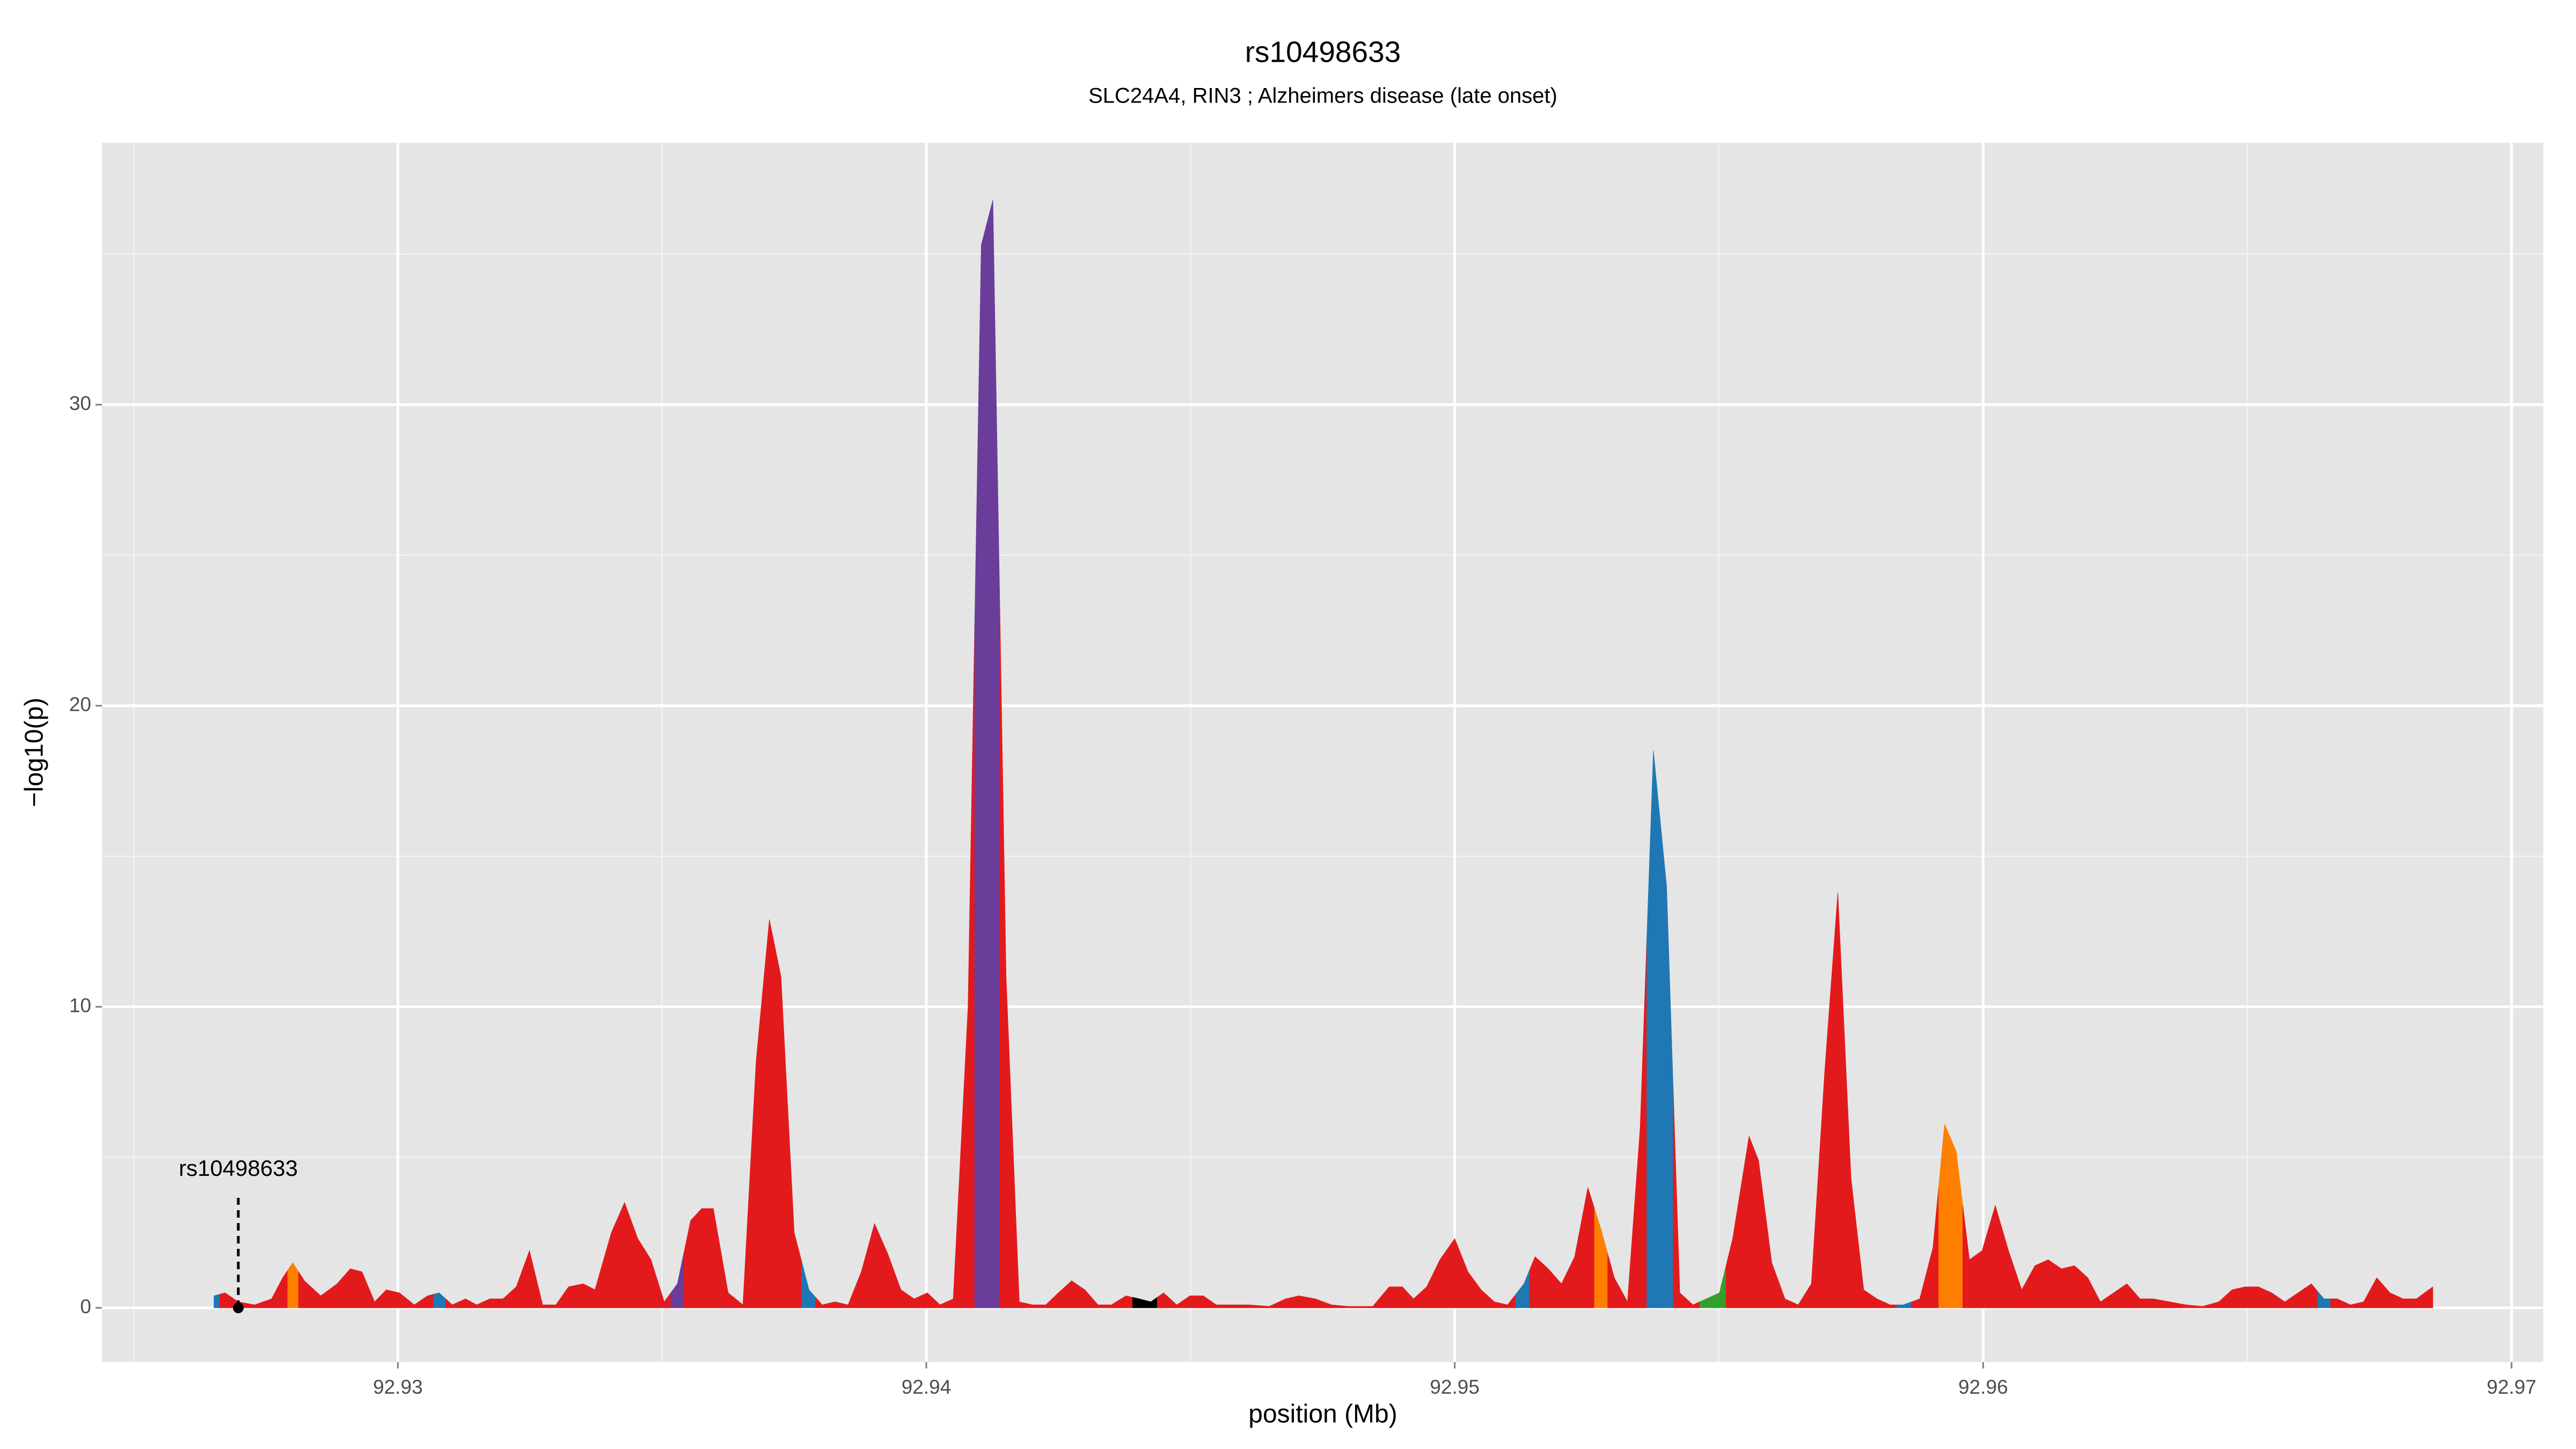 This screenshot has height=1449, width=2576. I want to click on annotation-point, so click(238, 1308).